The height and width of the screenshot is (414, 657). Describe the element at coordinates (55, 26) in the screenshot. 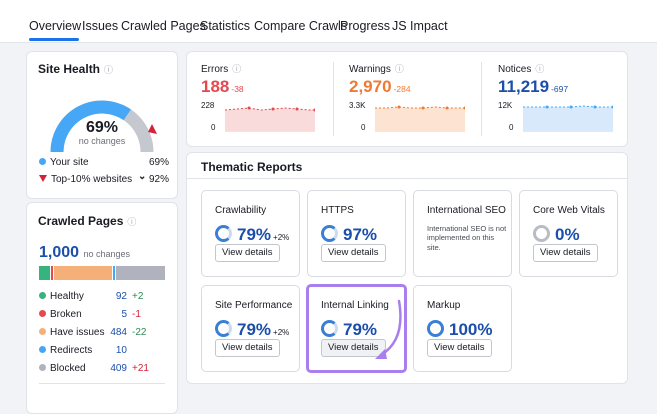

I see `tab-overview: Overview` at that location.